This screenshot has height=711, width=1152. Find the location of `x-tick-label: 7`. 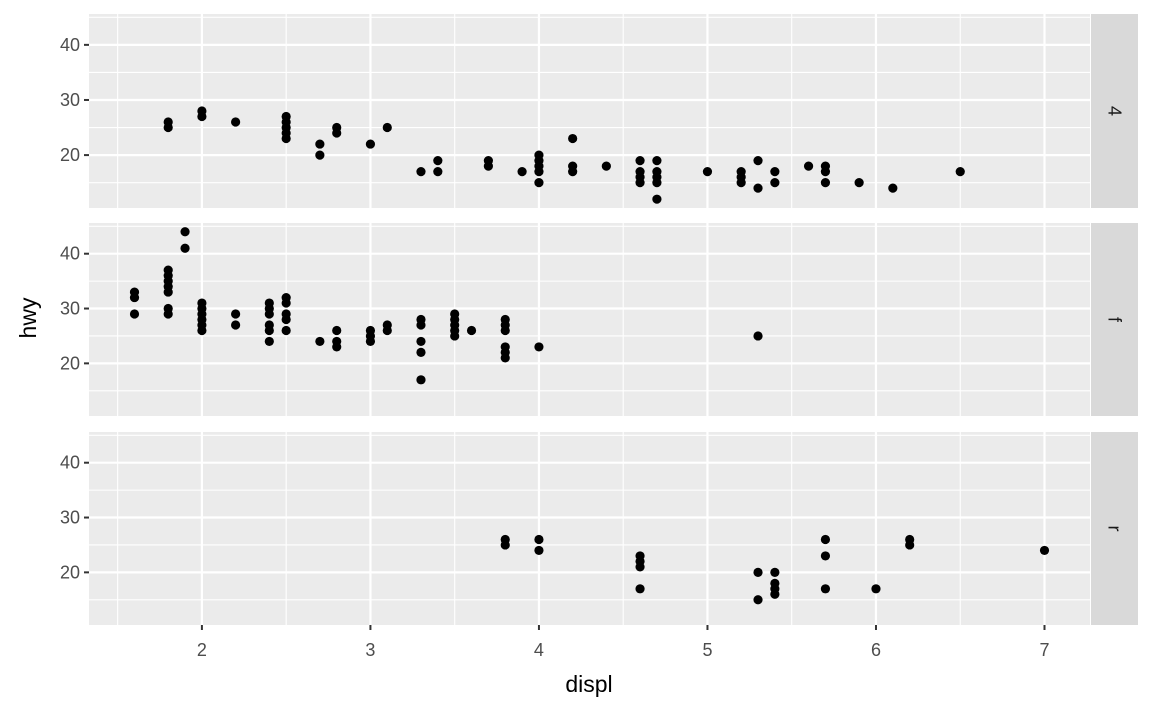

x-tick-label: 7 is located at coordinates (1044, 650).